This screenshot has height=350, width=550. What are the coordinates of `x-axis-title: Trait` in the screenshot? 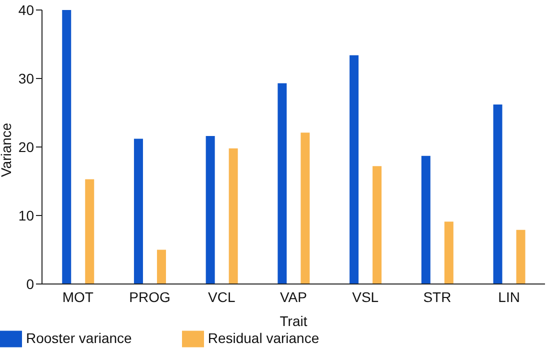 It's located at (294, 321).